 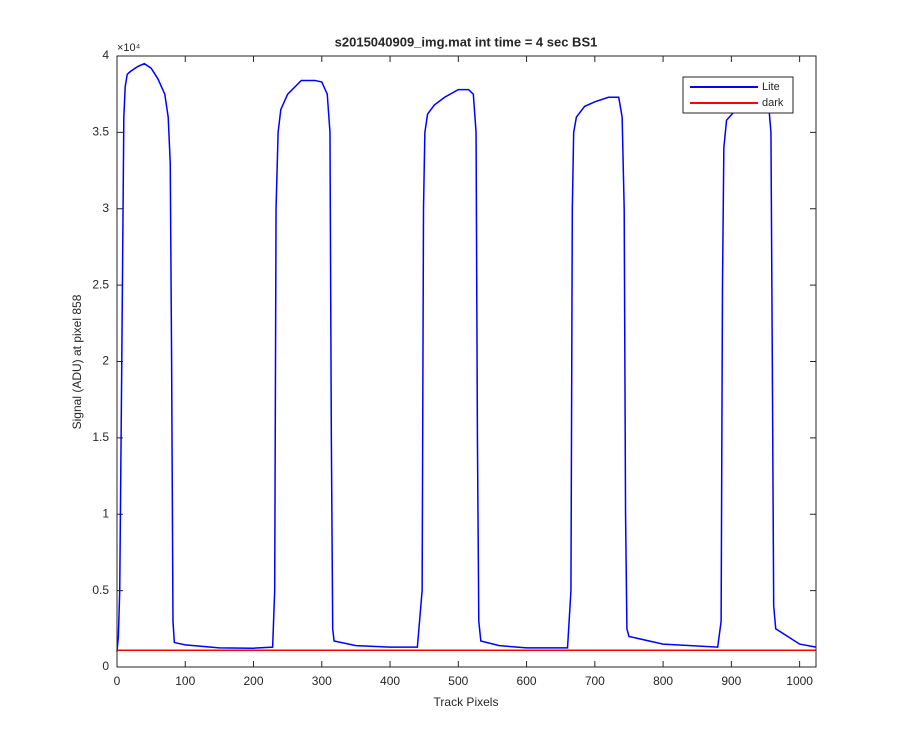 I want to click on x-tick-label: 500, so click(x=458, y=681).